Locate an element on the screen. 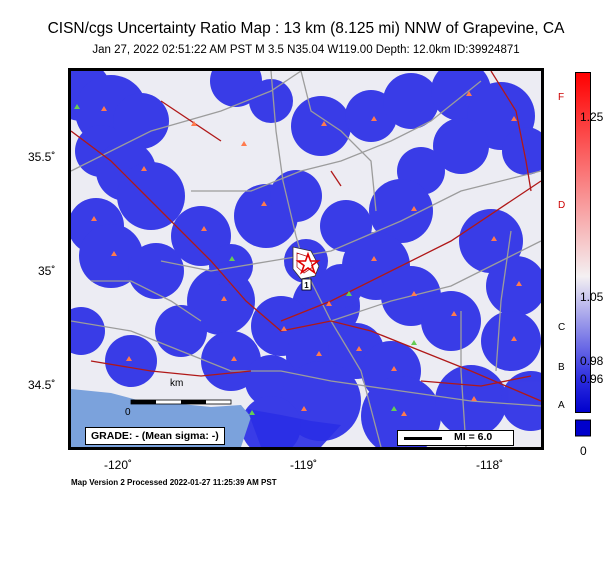 The width and height of the screenshot is (612, 577). lat-label-34-5: 34.5˚ is located at coordinates (42, 385).